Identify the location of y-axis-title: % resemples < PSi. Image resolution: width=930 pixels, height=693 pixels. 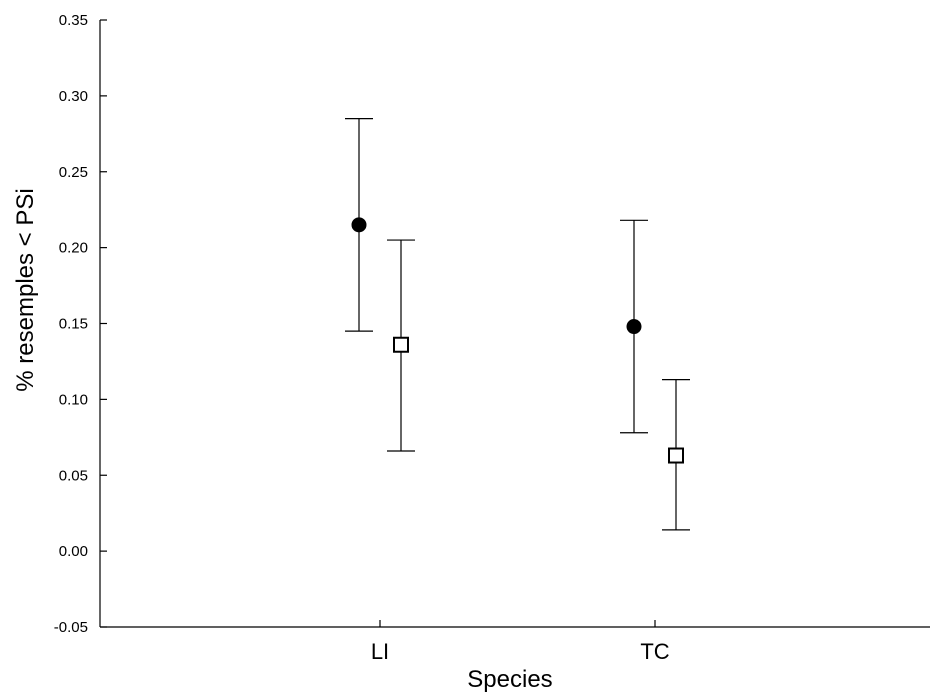
(25, 289).